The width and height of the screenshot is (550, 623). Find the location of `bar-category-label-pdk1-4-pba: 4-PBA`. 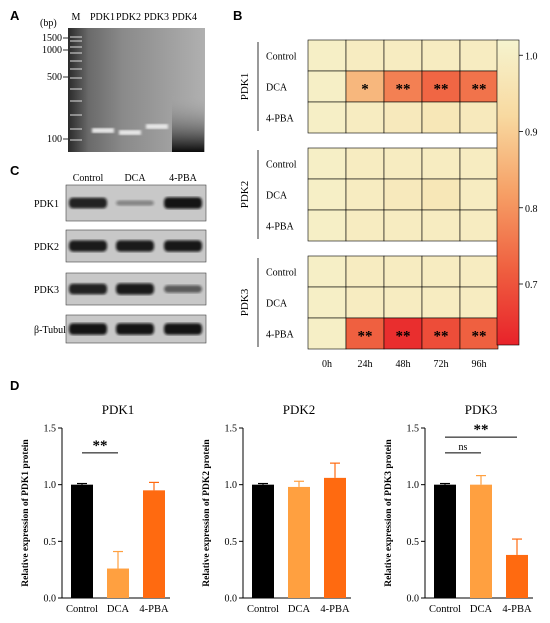

bar-category-label-pdk1-4-pba: 4-PBA is located at coordinates (154, 609).